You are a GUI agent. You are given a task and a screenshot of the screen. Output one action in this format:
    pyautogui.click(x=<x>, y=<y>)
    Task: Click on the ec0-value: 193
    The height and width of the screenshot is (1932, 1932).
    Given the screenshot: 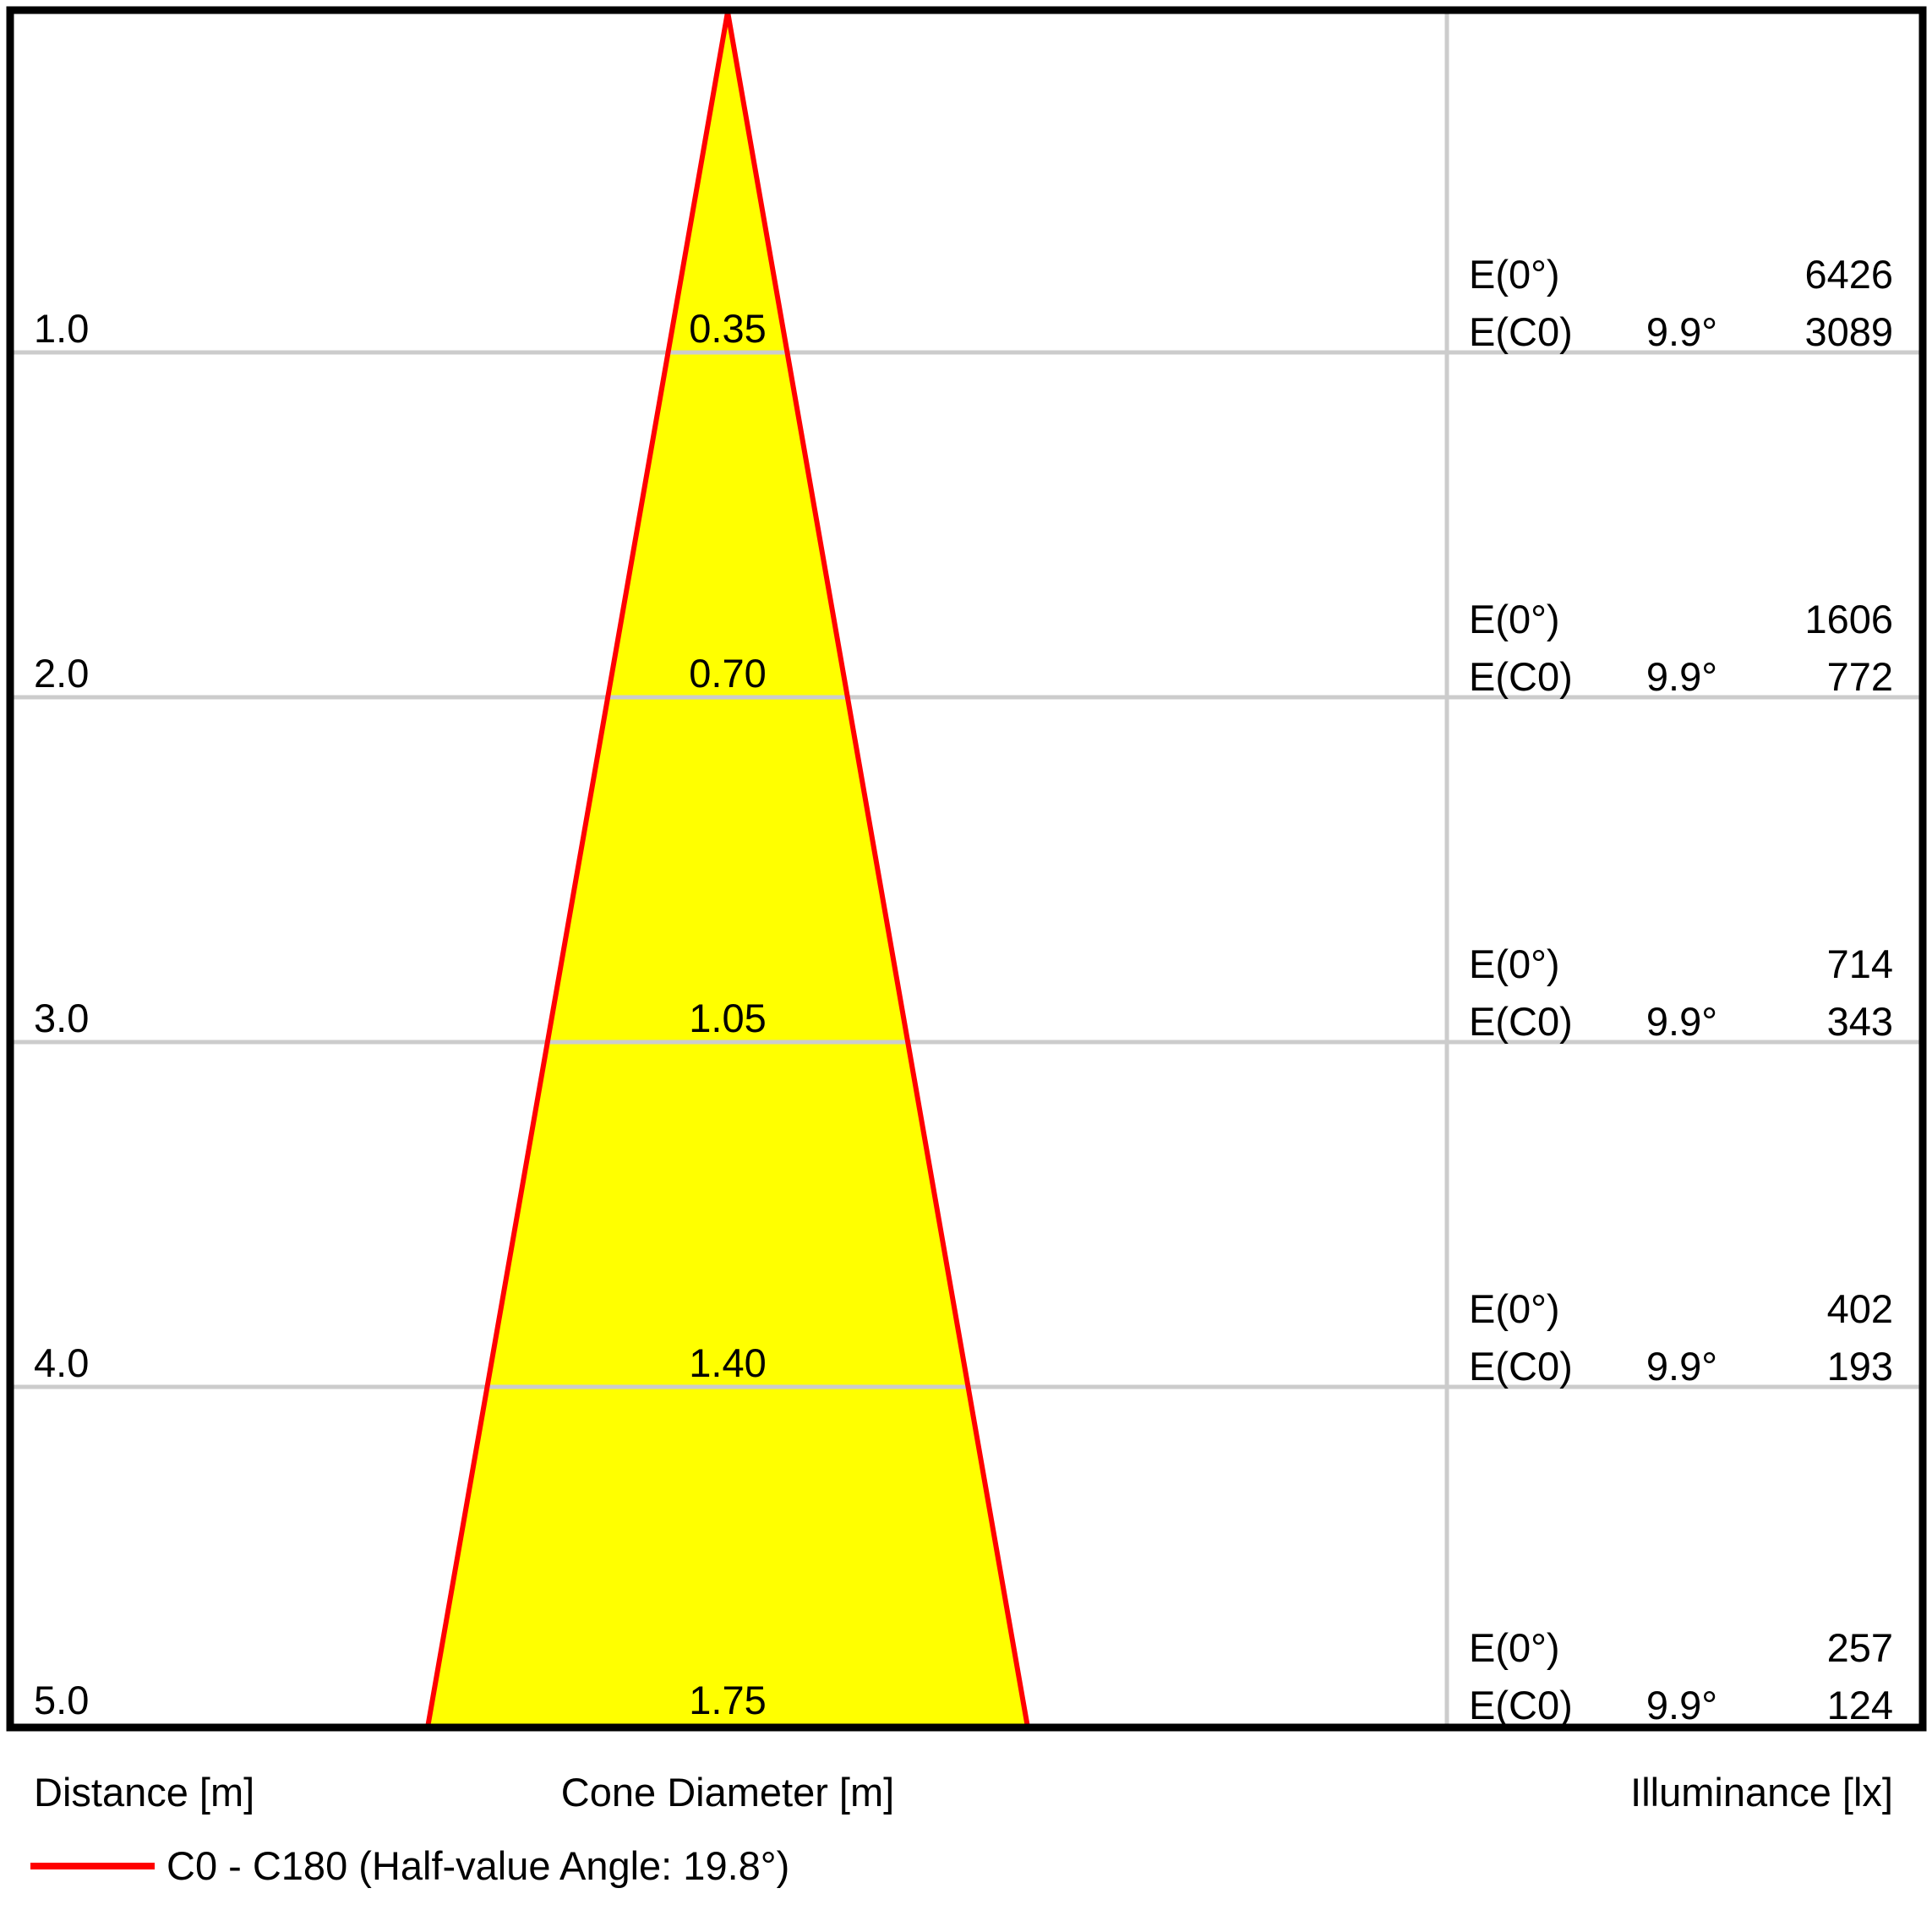 What is the action you would take?
    pyautogui.click(x=1859, y=1366)
    